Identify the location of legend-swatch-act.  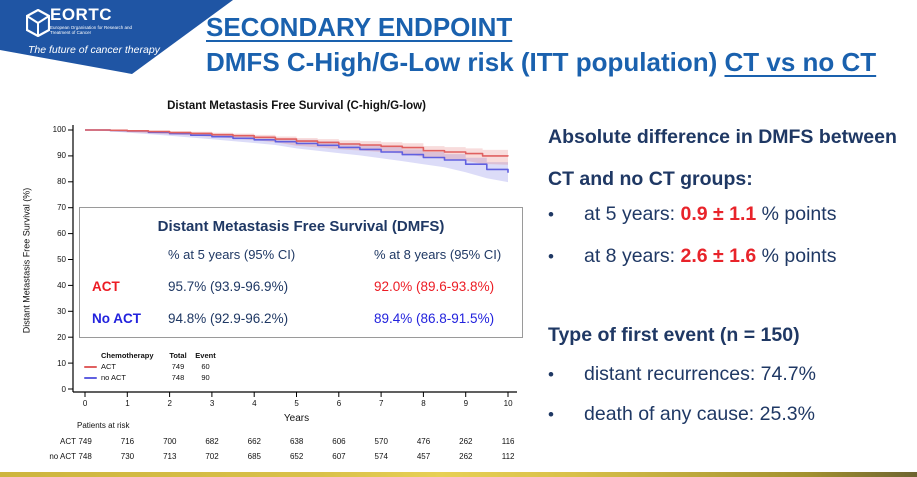
(90, 366).